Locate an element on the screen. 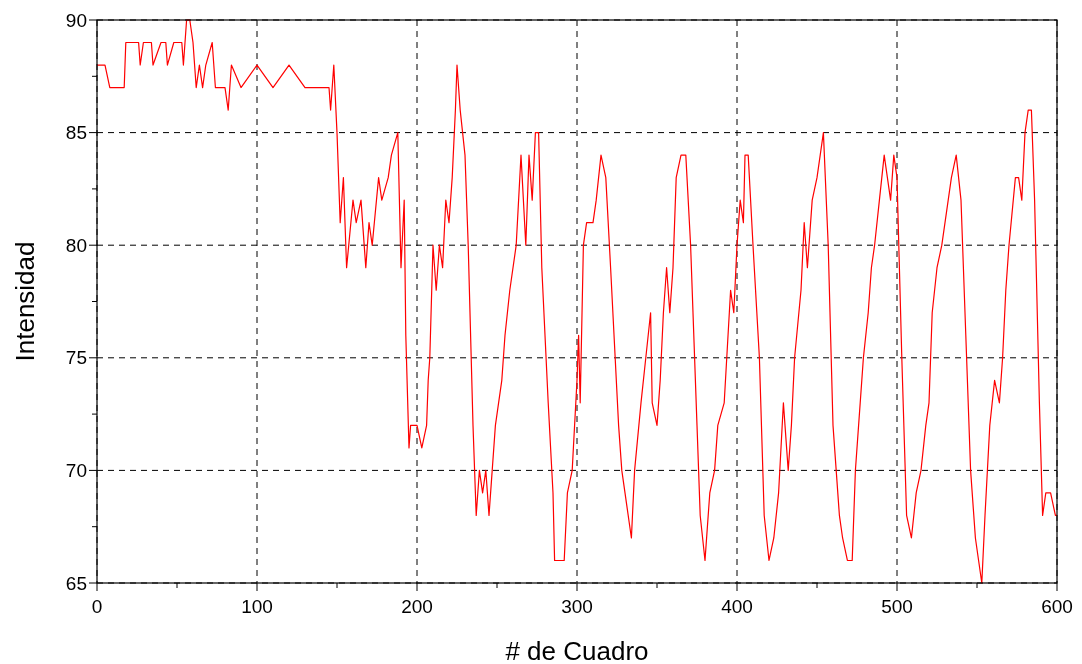 The image size is (1082, 664). x-tick-label: 0 is located at coordinates (97, 606).